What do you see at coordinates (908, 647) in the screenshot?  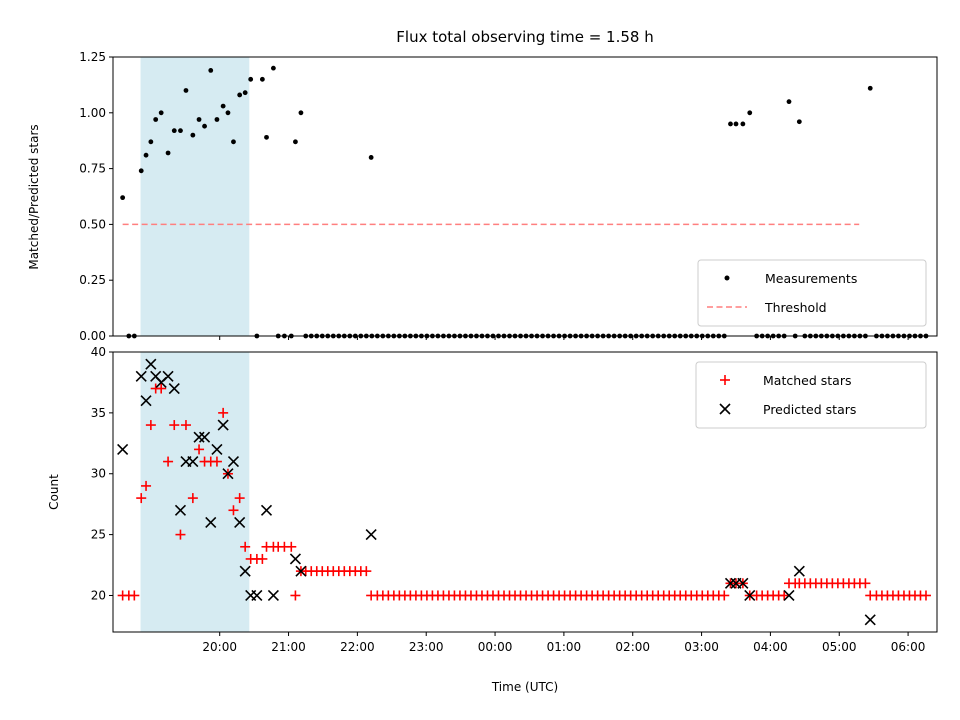 I see `bottom-x-tick-label: 06:00` at bounding box center [908, 647].